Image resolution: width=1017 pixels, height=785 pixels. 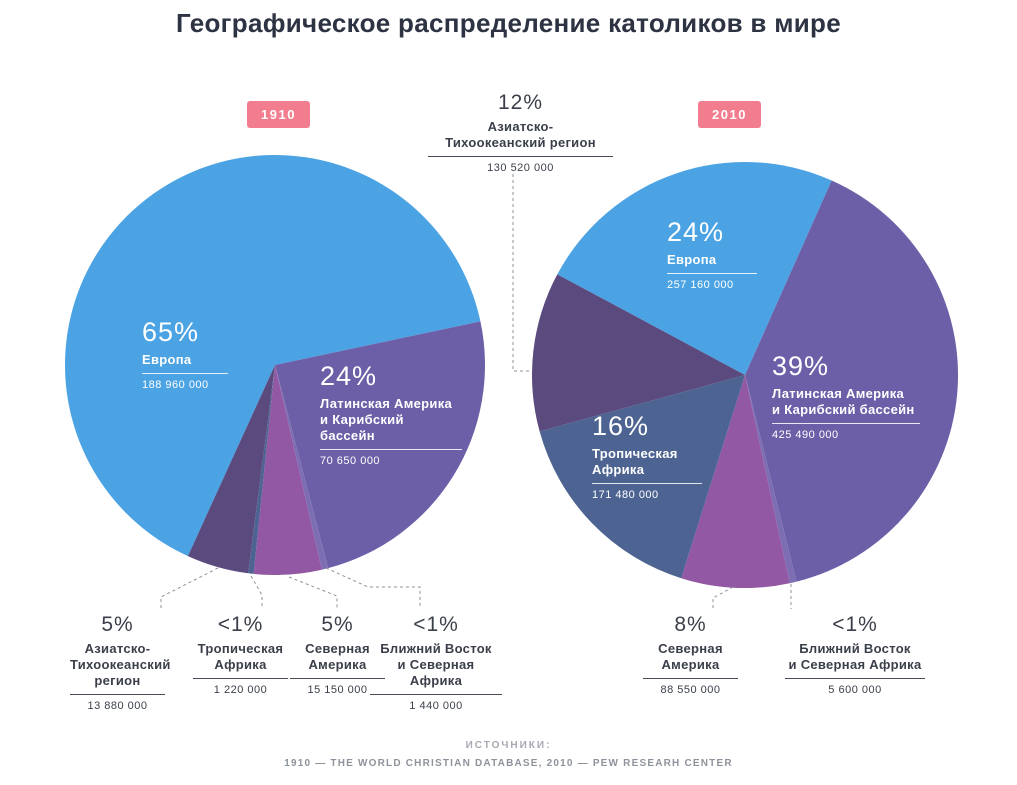 I want to click on slice-1910-north_america, so click(x=287, y=470).